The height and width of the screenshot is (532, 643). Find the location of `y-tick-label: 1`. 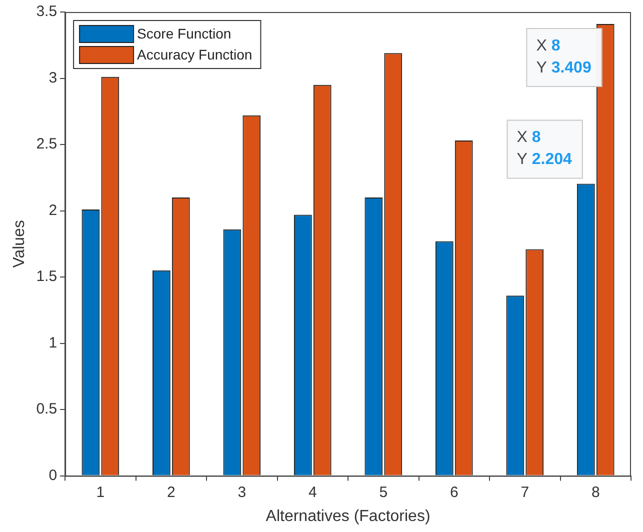

y-tick-label: 1 is located at coordinates (53, 343).